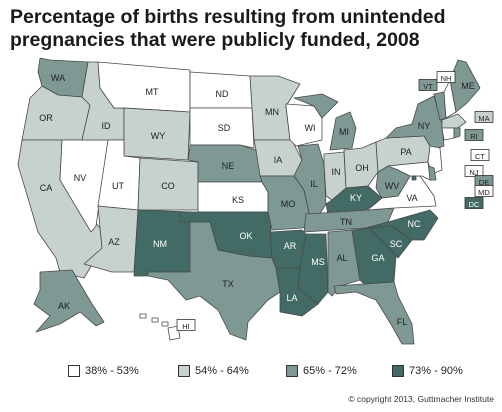 This screenshot has height=412, width=502. I want to click on label-box-ri, so click(474, 135).